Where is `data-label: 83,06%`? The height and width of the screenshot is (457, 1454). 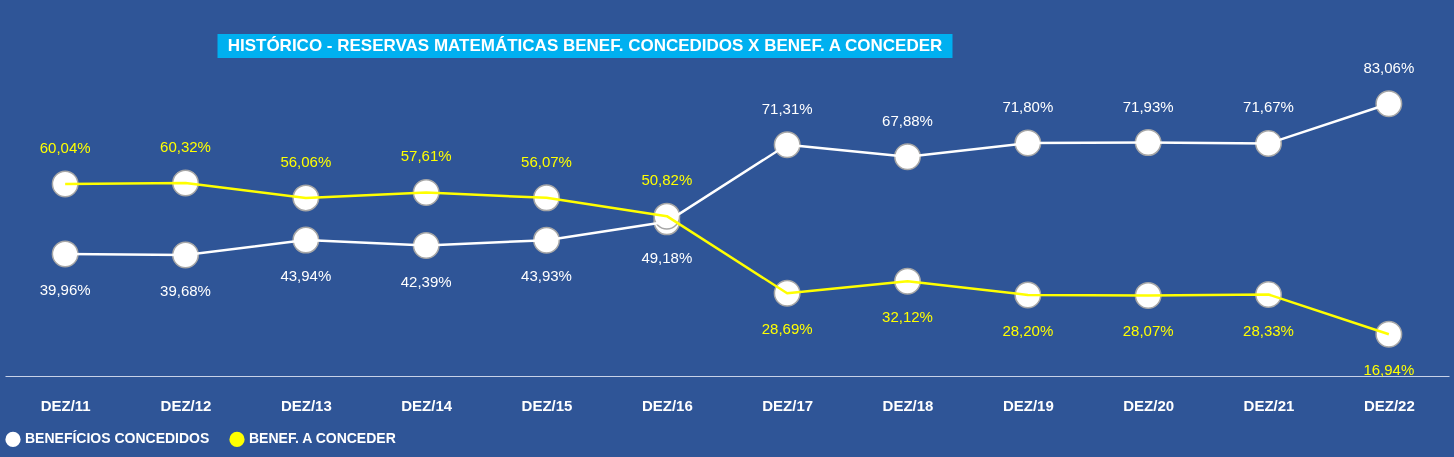
data-label: 83,06% is located at coordinates (1389, 67).